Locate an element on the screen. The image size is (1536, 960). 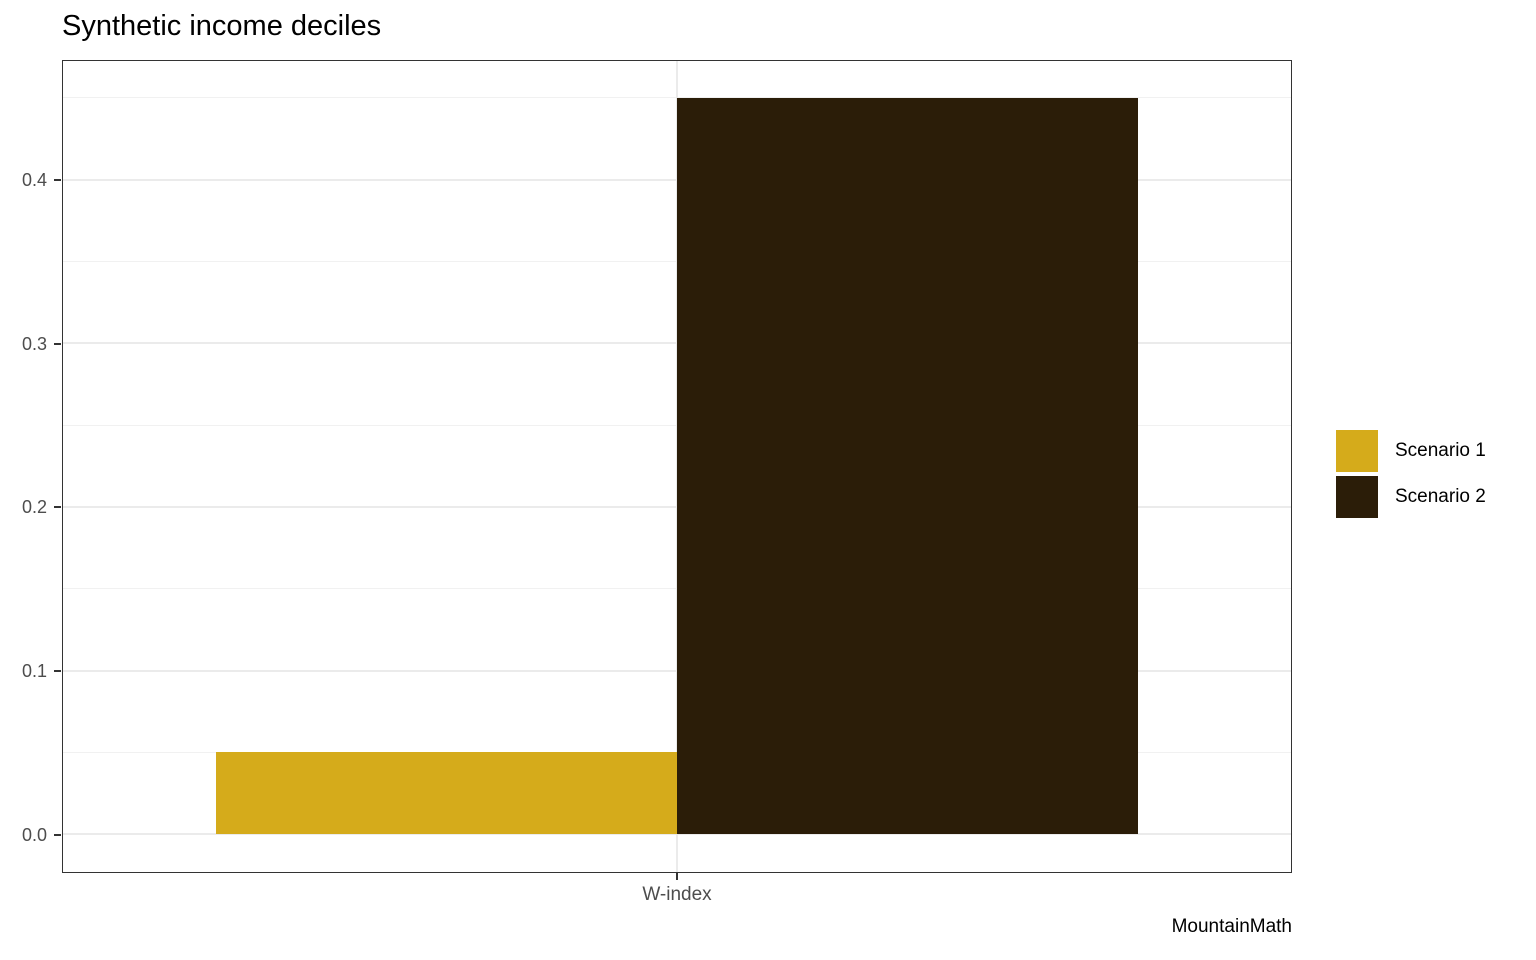
y-tick-label: 0.0 is located at coordinates (34, 834).